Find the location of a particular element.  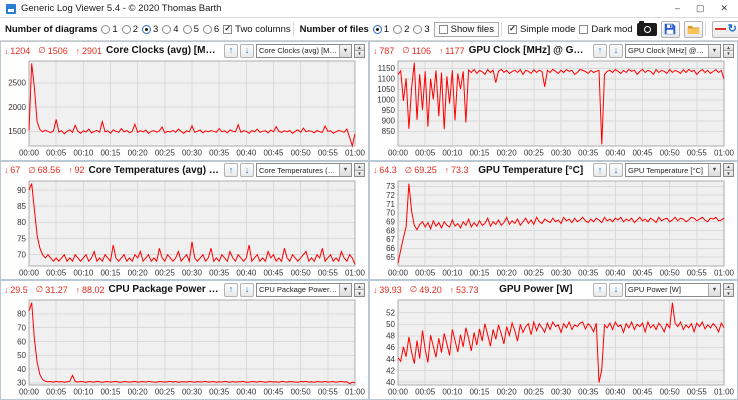

open-file-button is located at coordinates (693, 29).